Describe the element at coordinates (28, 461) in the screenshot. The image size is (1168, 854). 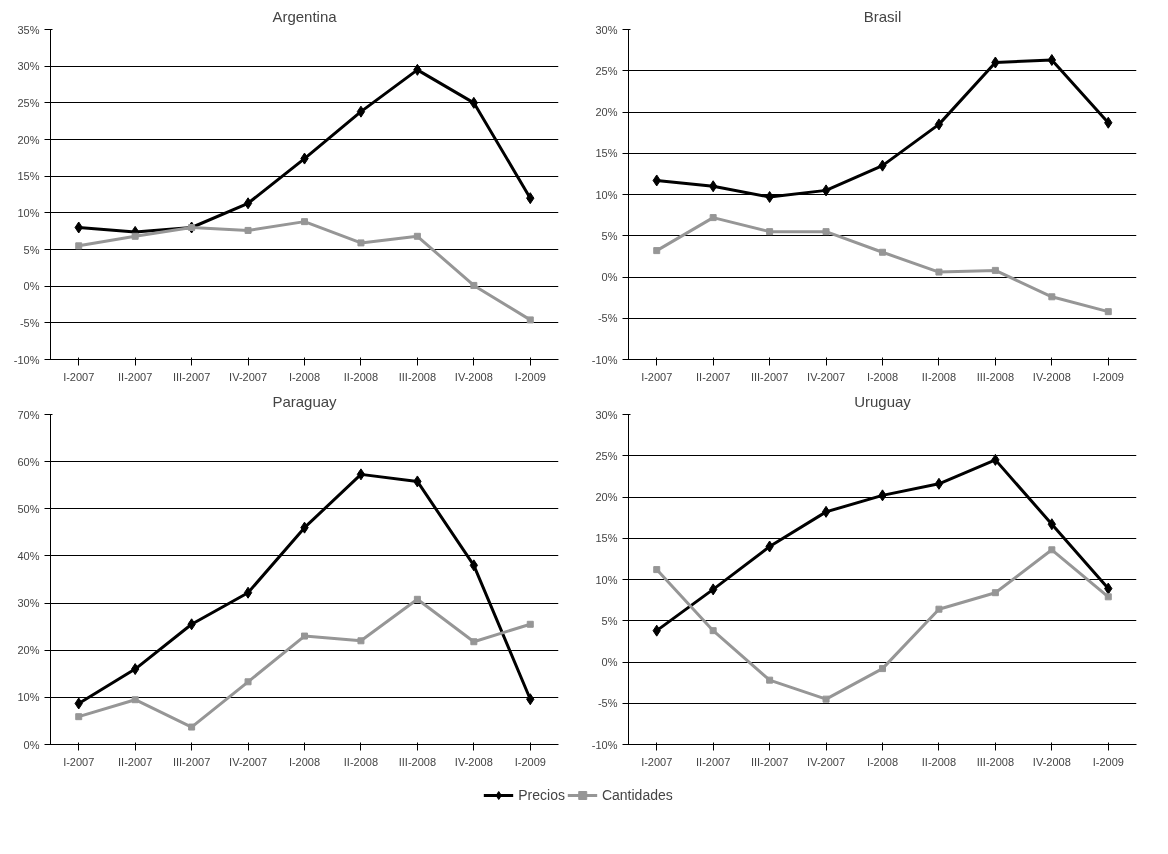
I see `y-tick-label: 60%` at that location.